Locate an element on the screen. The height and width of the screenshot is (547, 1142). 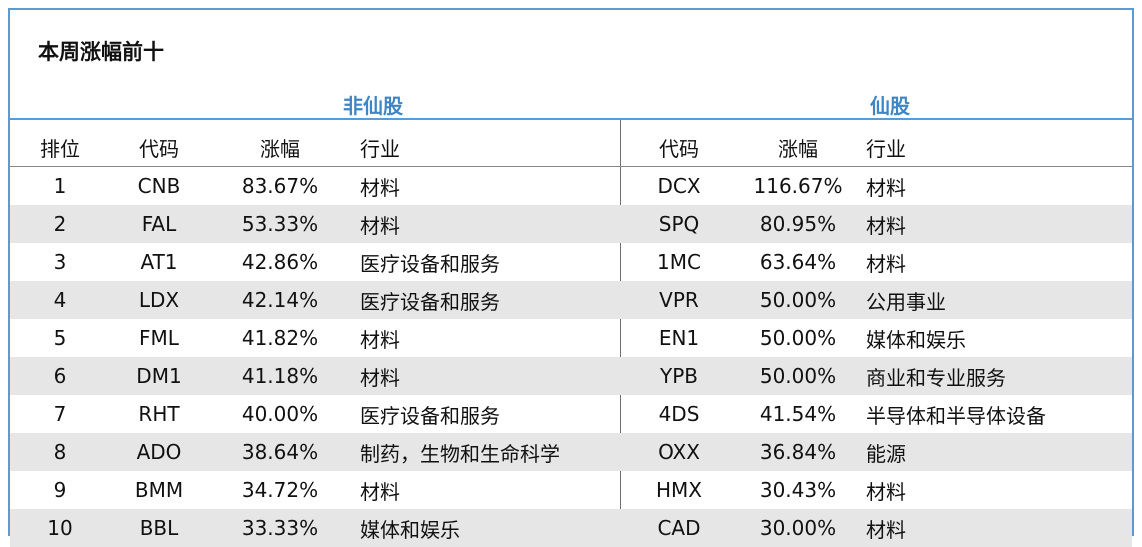
cell-code-penny: 4DS is located at coordinates (679, 414).